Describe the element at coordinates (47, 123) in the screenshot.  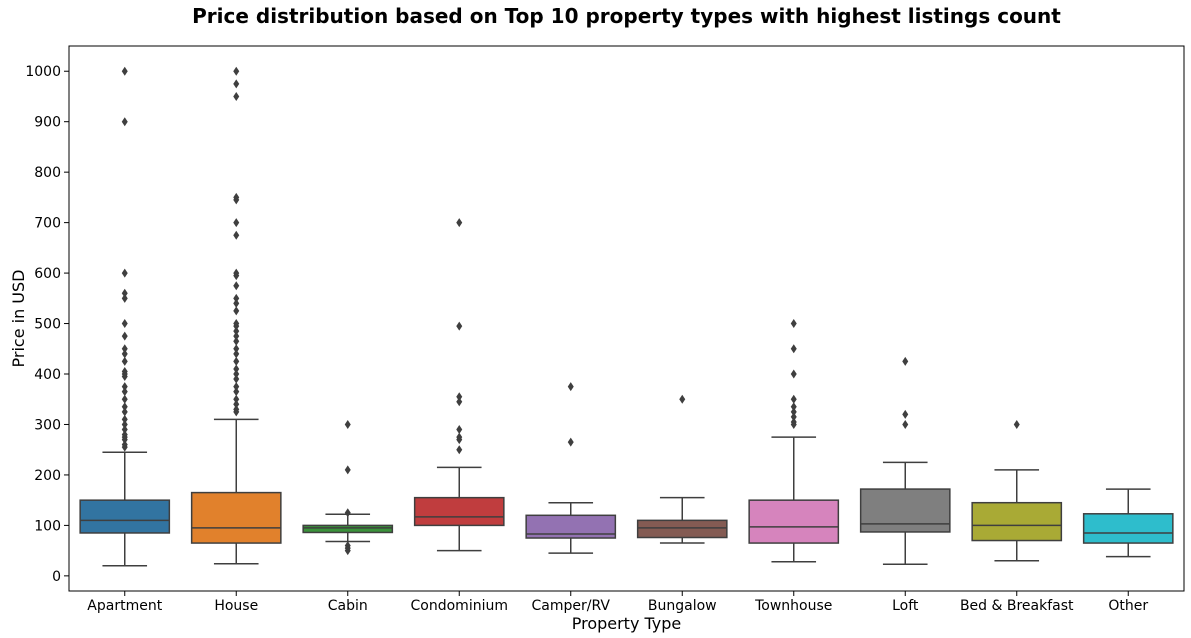
I see `y-tick-label: 900` at that location.